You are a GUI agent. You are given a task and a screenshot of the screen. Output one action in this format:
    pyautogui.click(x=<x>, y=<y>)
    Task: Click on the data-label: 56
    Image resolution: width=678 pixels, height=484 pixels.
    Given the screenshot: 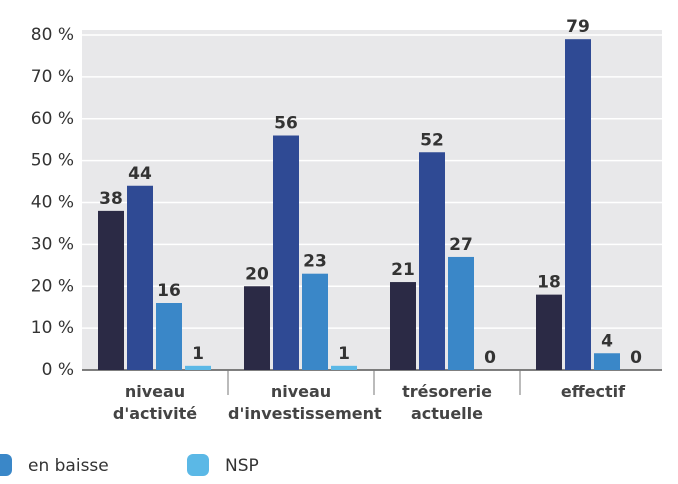 What is the action you would take?
    pyautogui.click(x=286, y=124)
    